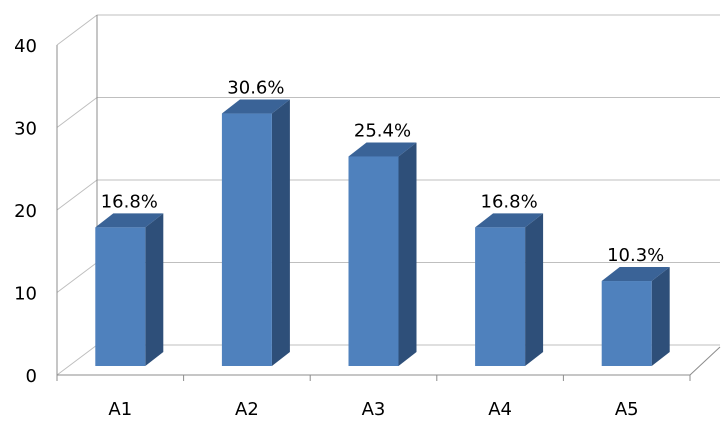  Describe the element at coordinates (255, 88) in the screenshot. I see `data-label: 30.6%` at that location.